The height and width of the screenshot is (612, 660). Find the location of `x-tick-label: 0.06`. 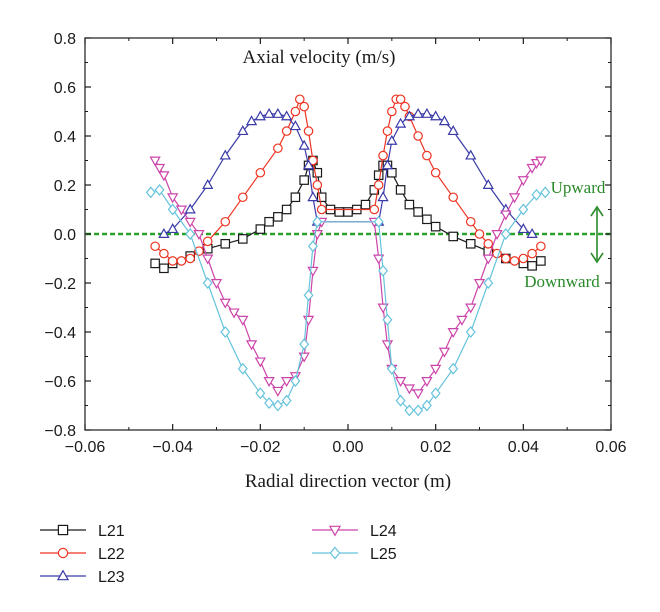

x-tick-label: 0.06 is located at coordinates (610, 447).